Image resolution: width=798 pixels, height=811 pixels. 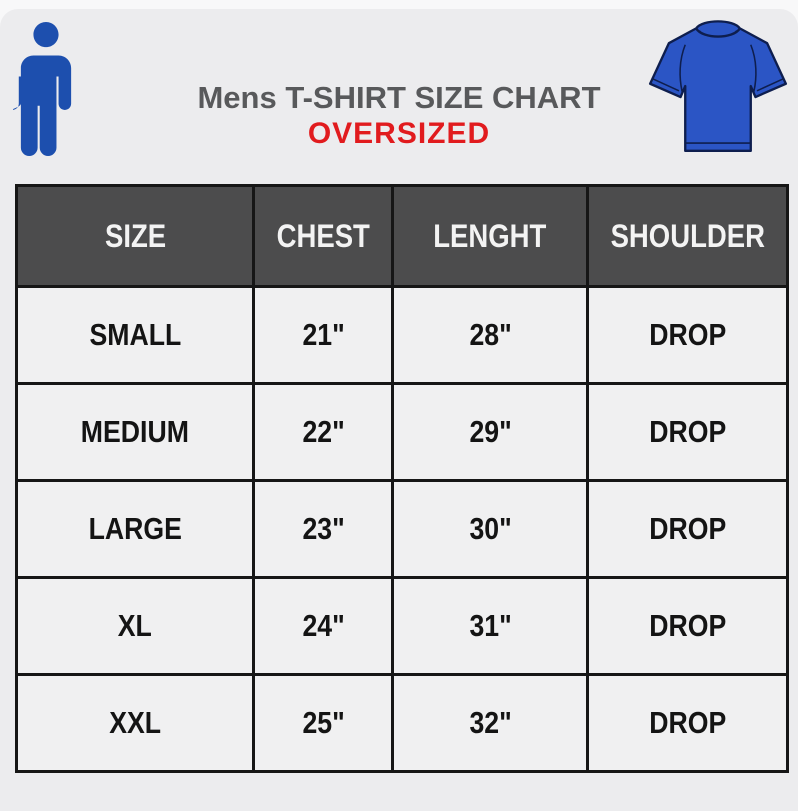 I want to click on cell-value: 30", so click(x=490, y=528).